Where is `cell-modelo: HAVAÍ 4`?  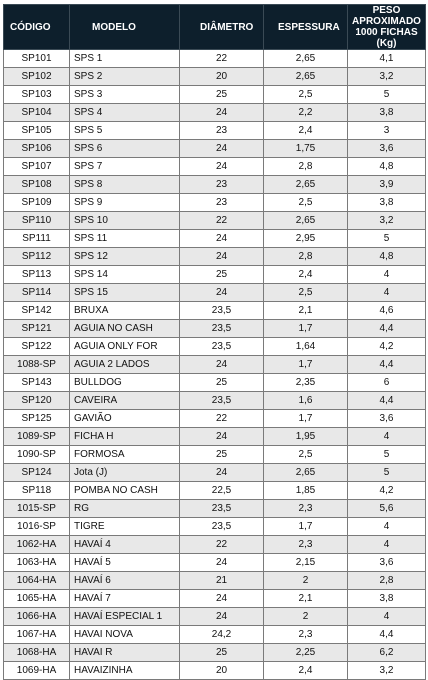
cell-modelo: HAVAÍ 4 is located at coordinates (124, 544).